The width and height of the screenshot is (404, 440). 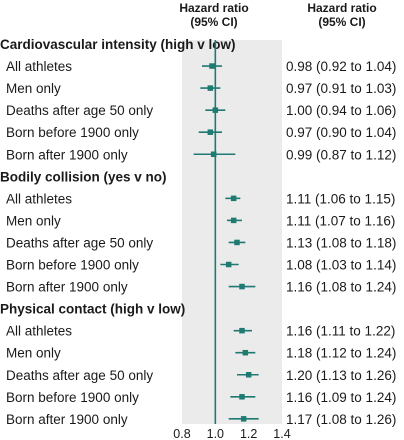 What do you see at coordinates (83, 176) in the screenshot?
I see `group-title: Bodily collision (yes v no)` at bounding box center [83, 176].